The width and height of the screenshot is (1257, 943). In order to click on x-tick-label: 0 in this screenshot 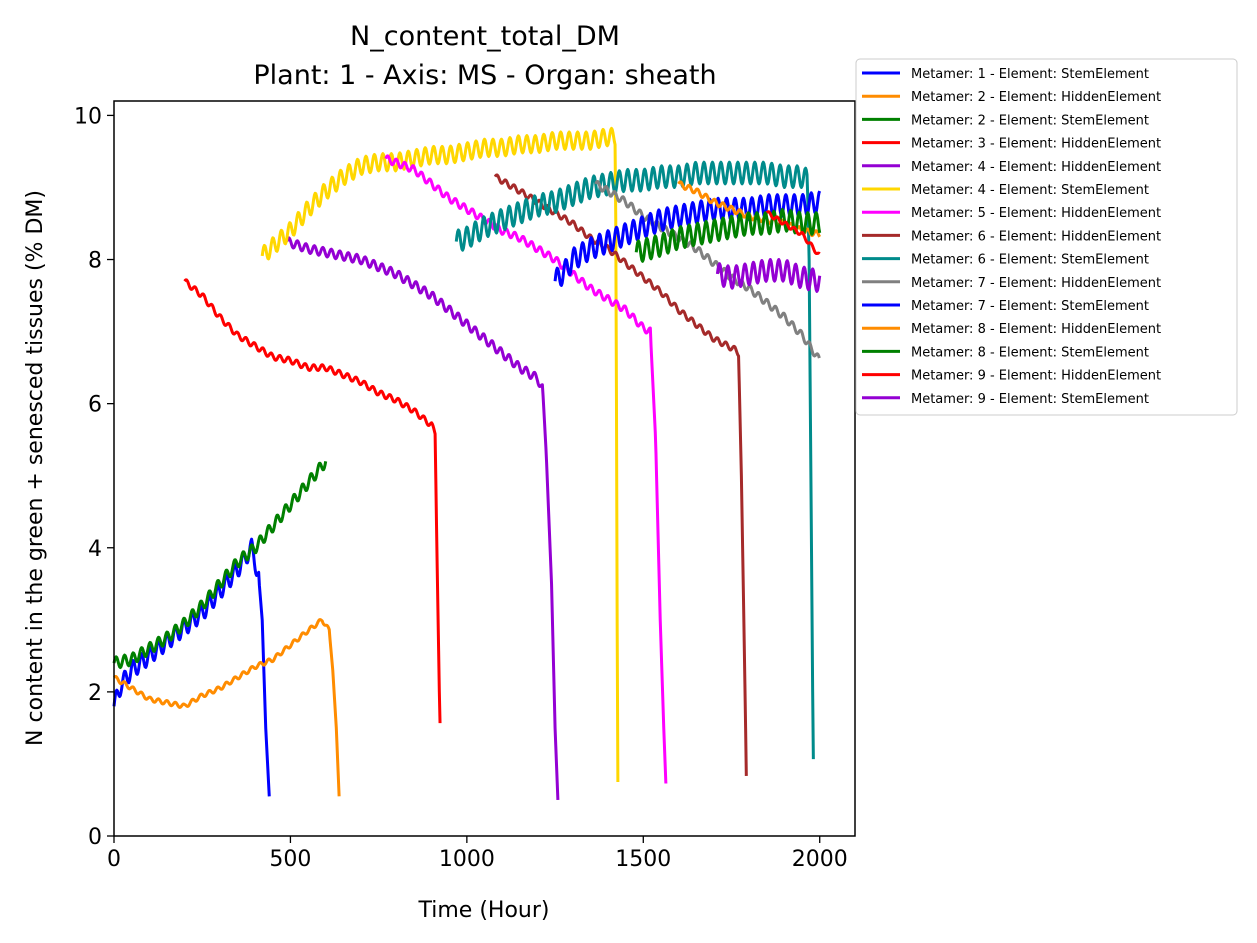, I will do `click(114, 859)`.